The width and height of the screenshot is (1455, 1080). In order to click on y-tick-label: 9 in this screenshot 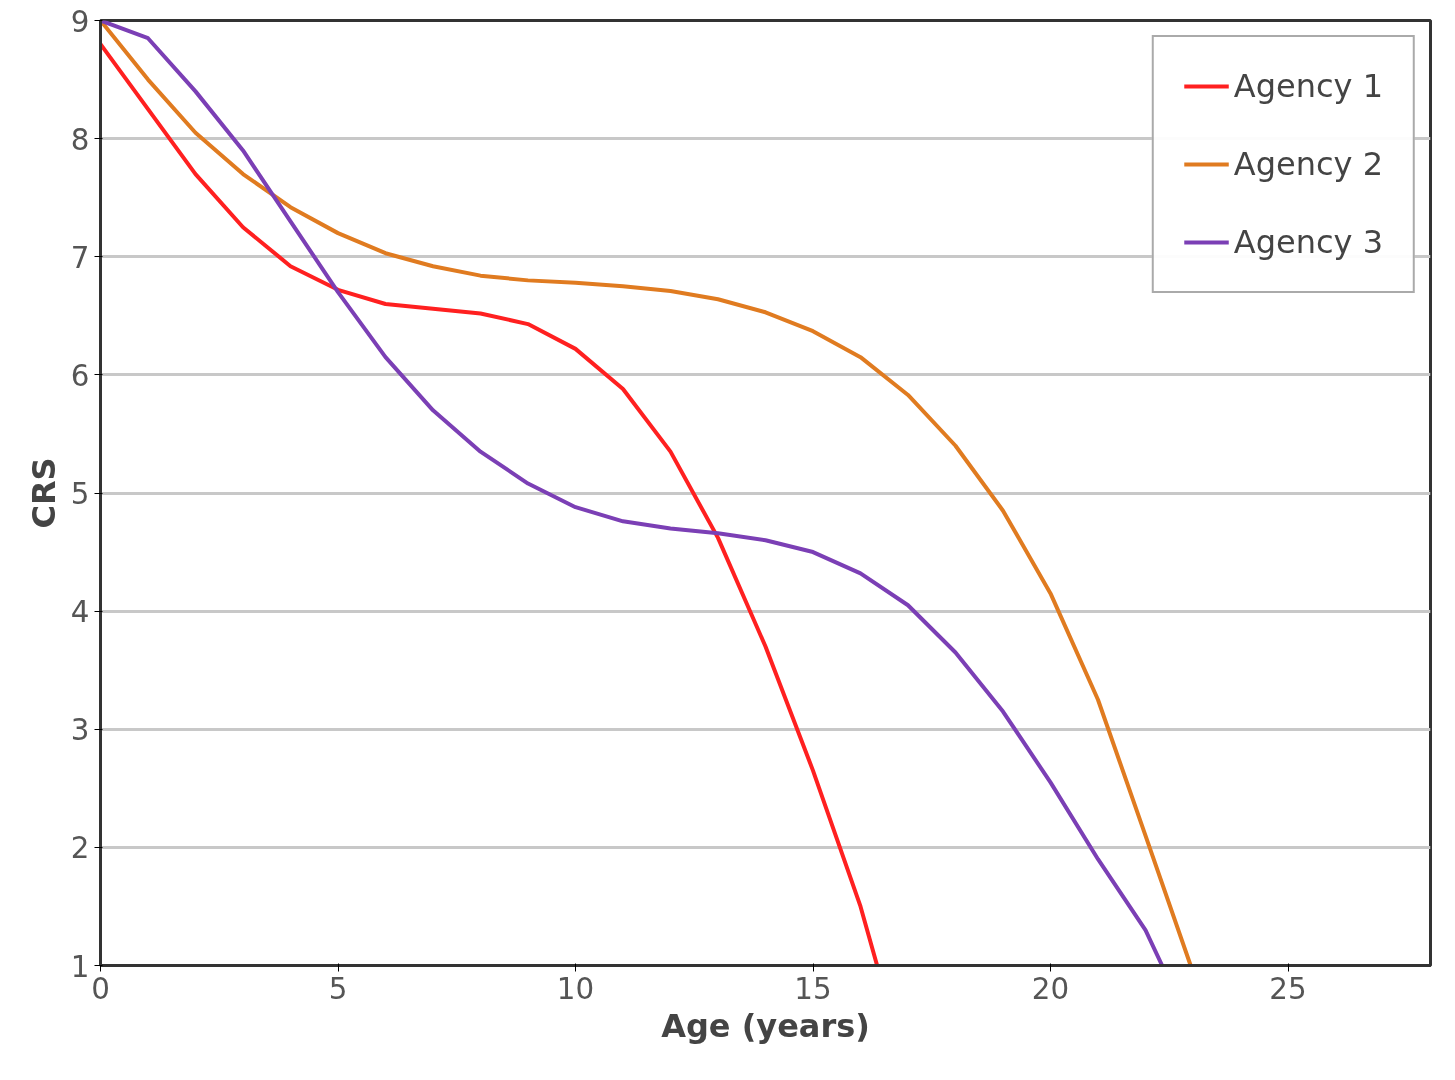, I will do `click(80, 21)`.